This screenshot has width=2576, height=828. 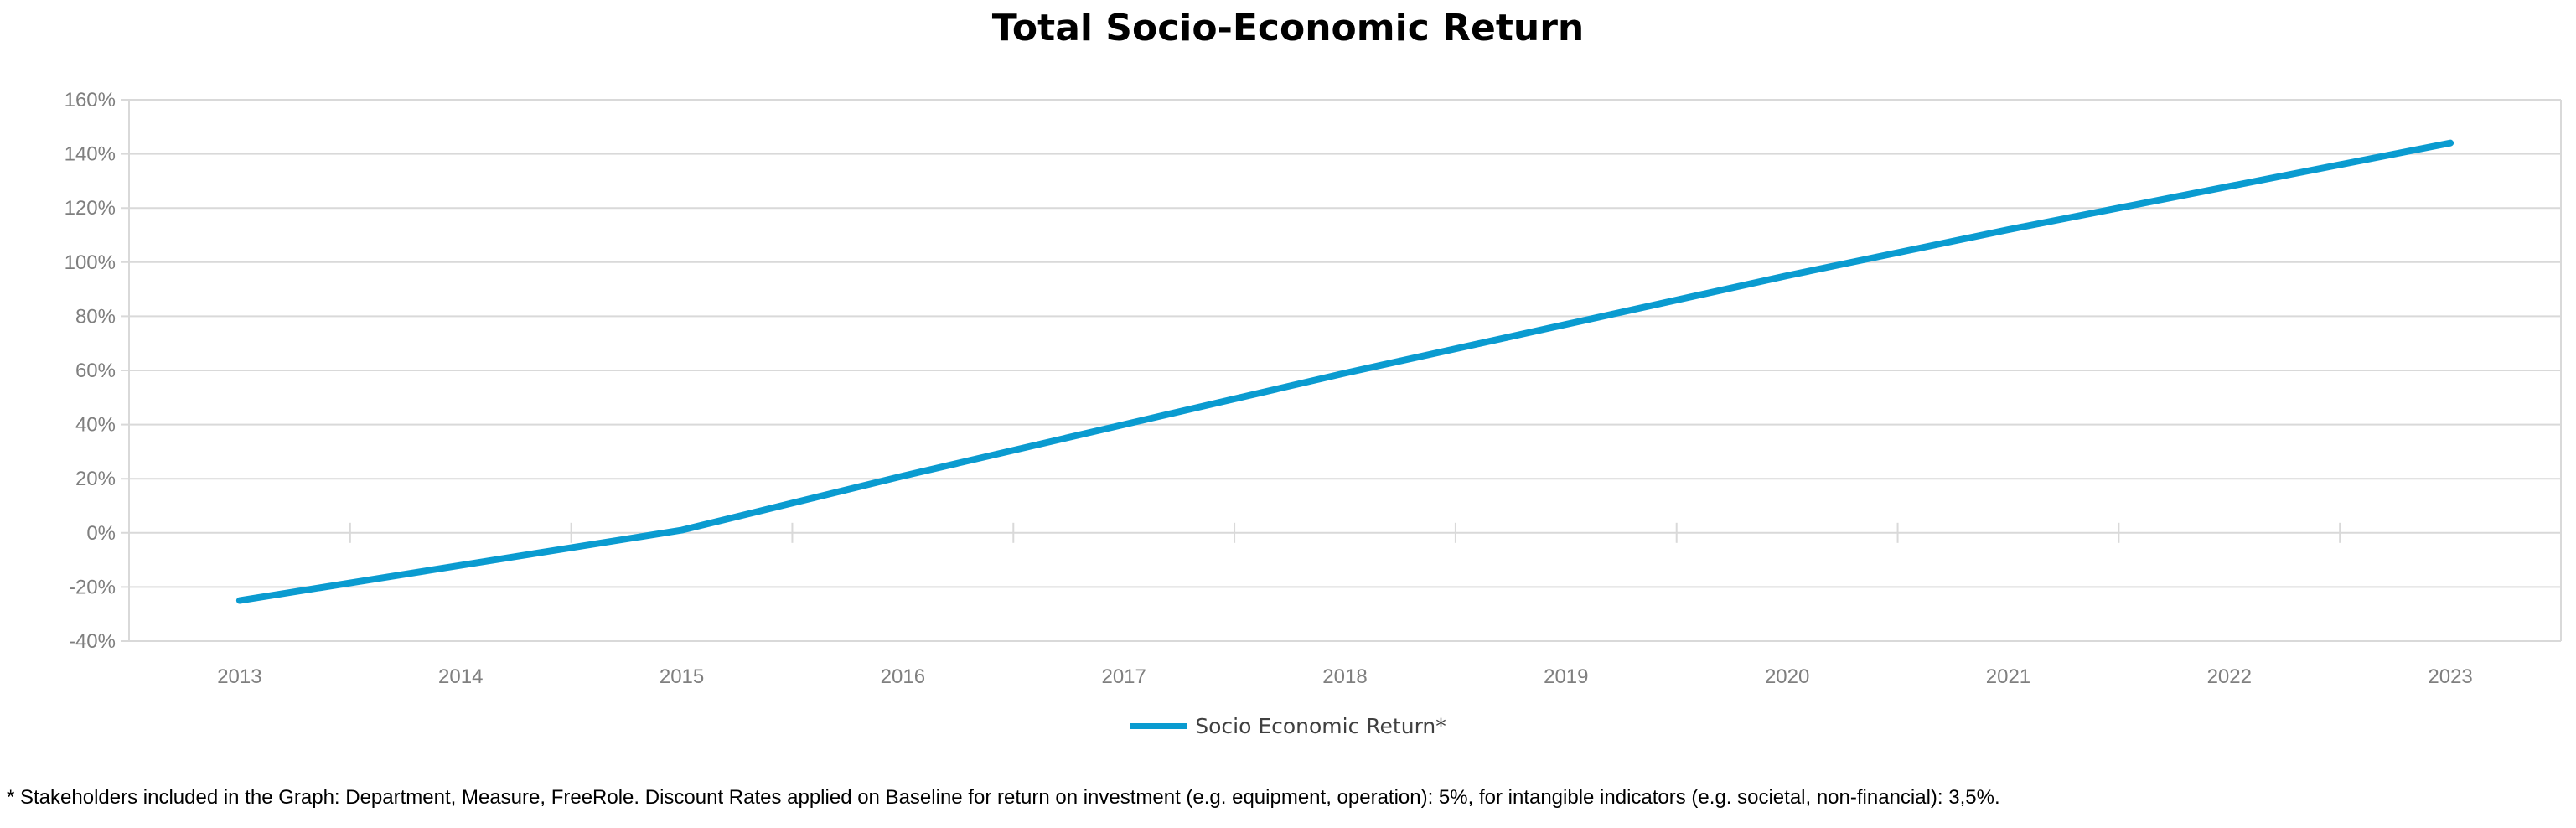 I want to click on legend-label: Socio Economic Return*, so click(x=1320, y=726).